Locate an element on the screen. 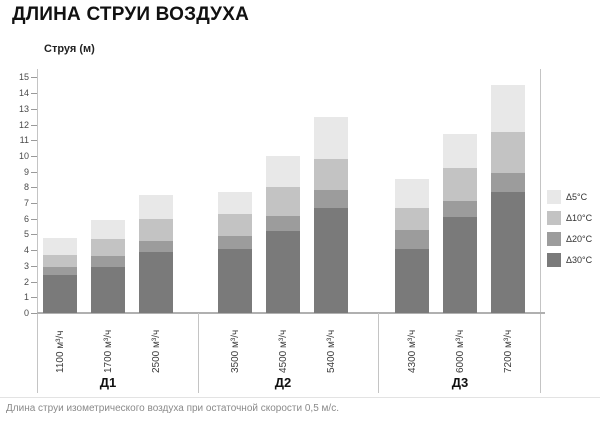  bar-category-text: 5400 м³/ч is located at coordinates (331, 351).